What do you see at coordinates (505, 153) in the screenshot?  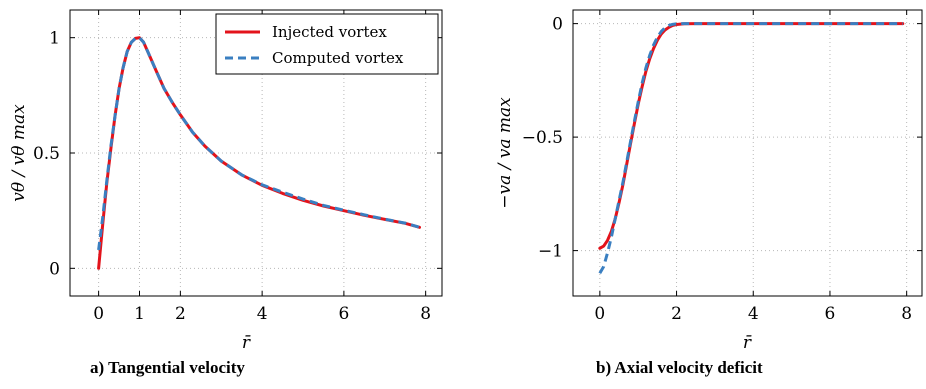 I see `y-axis-label-b: −va / va max` at bounding box center [505, 153].